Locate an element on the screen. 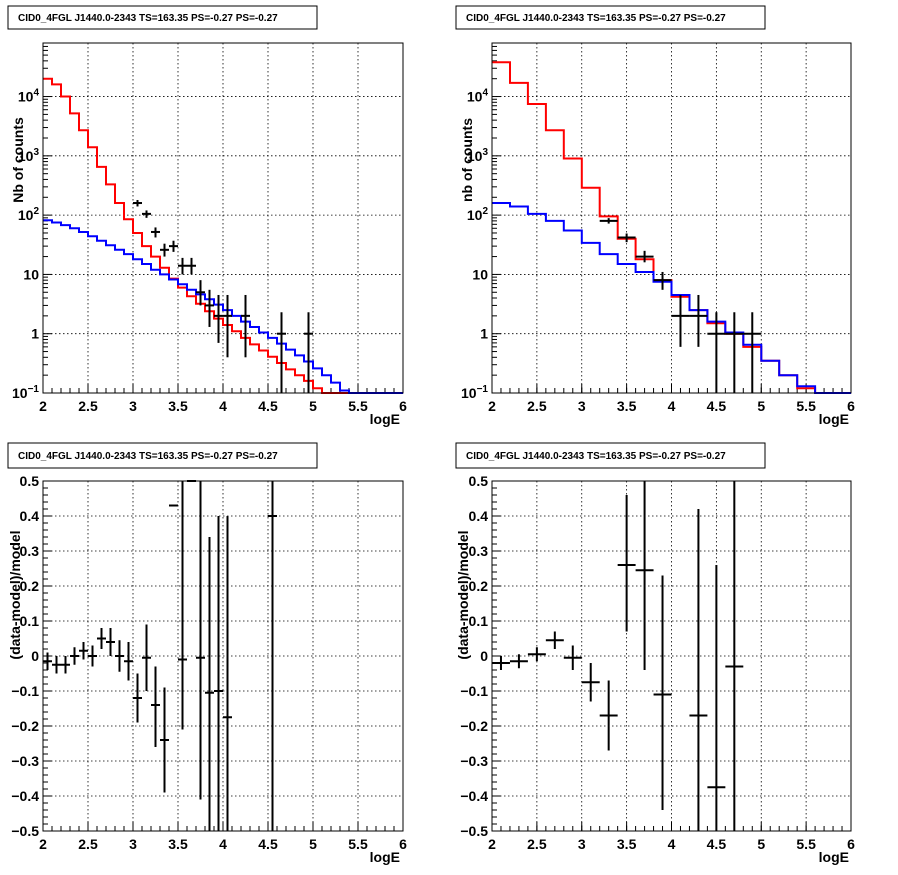  y-axis-label: Nb of counts is located at coordinates (18, 160).